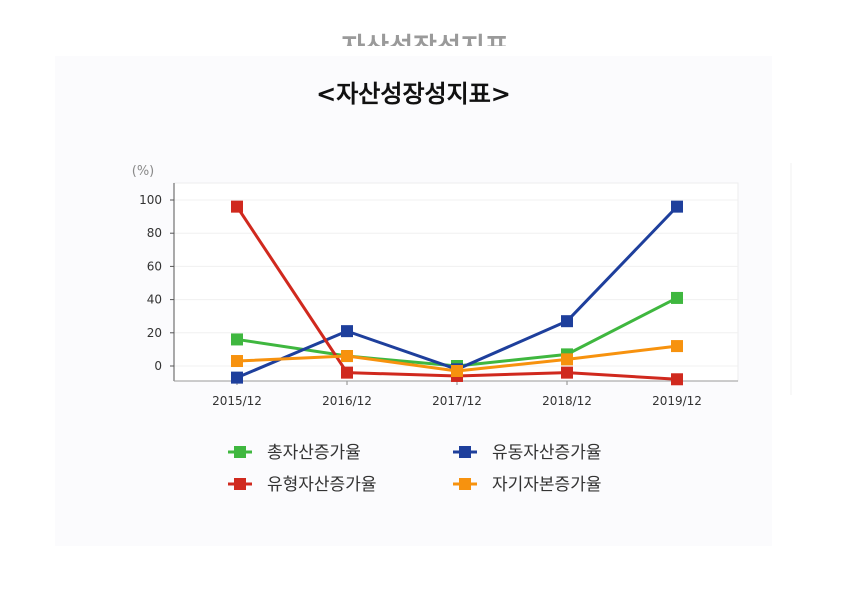 The width and height of the screenshot is (850, 591). I want to click on x-tick-label: 2019/12, so click(677, 401).